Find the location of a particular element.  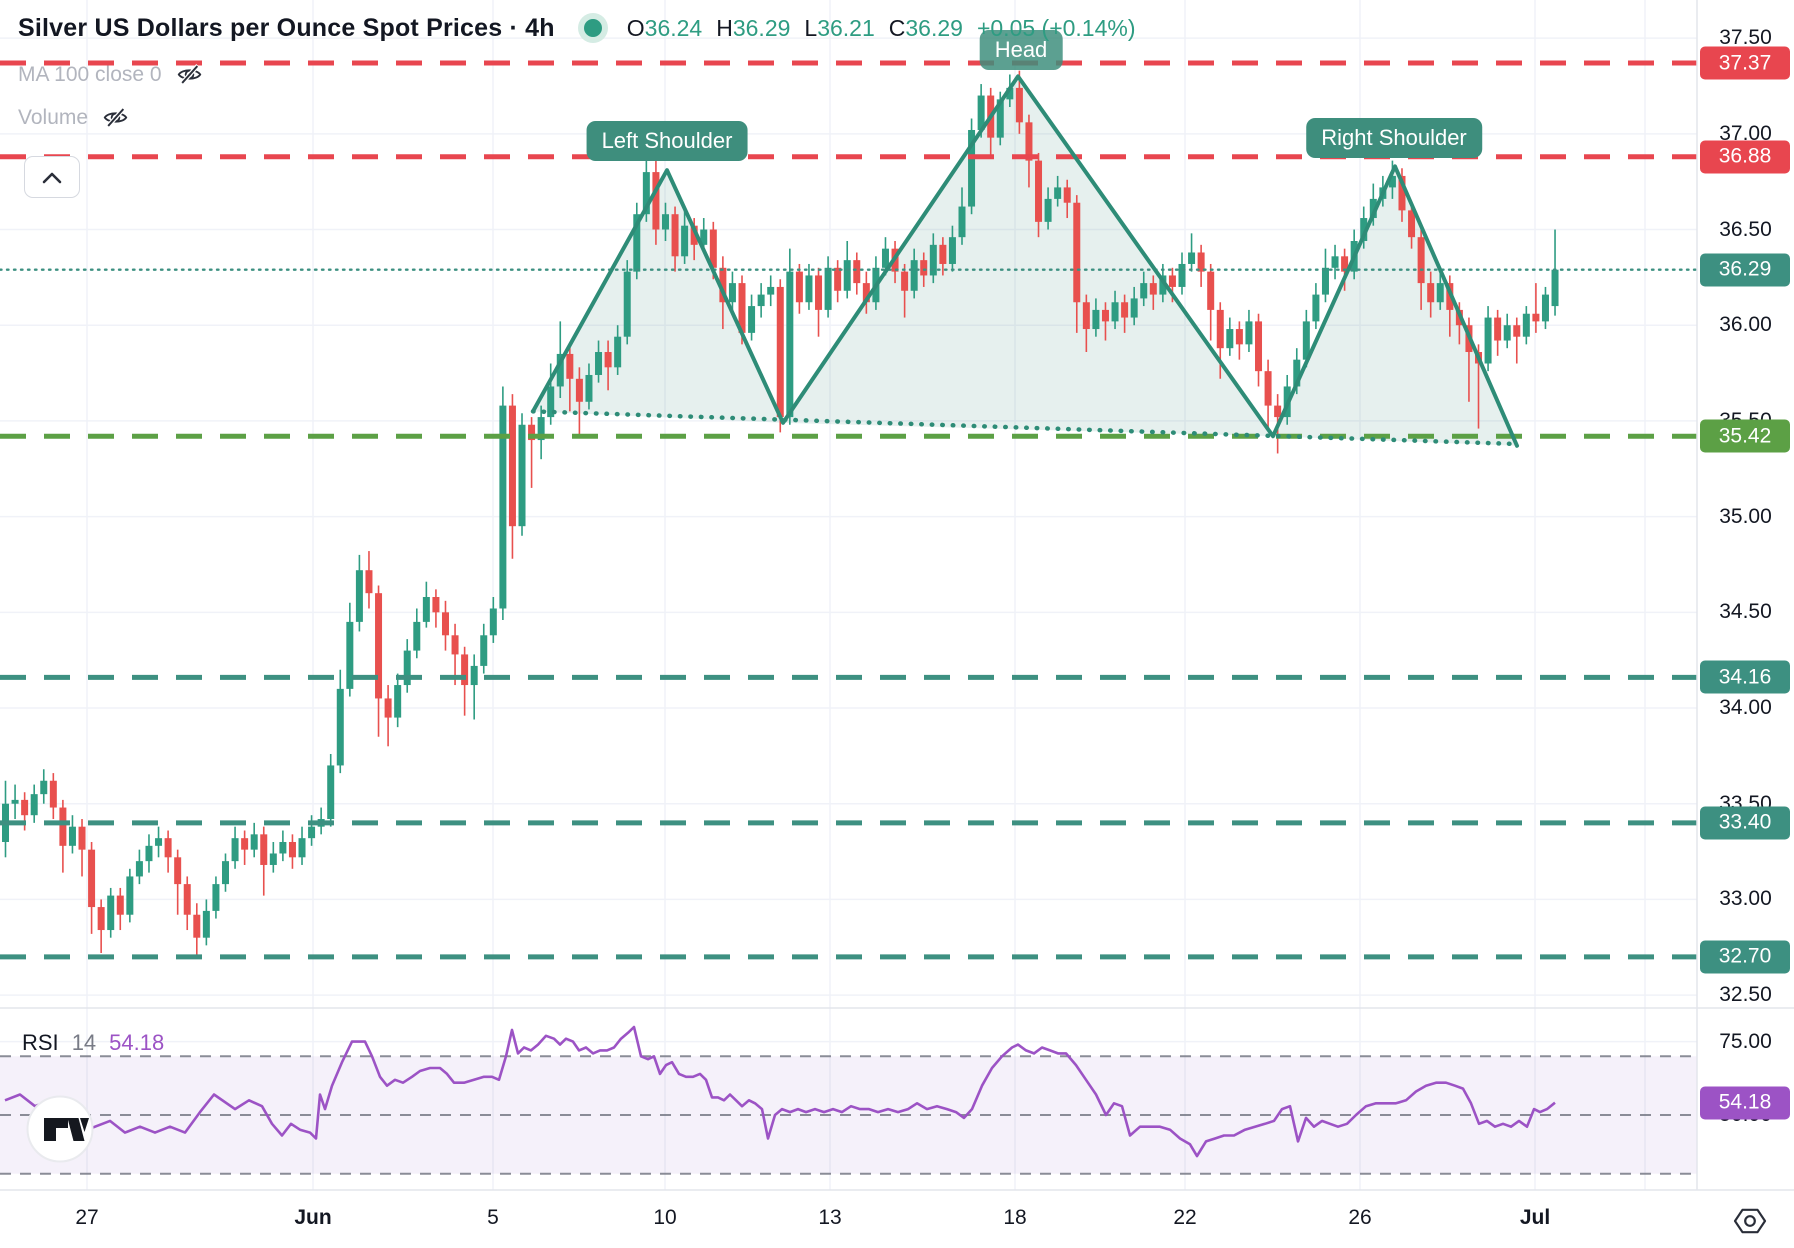

volume-indicator-row: Volume is located at coordinates (73, 117).